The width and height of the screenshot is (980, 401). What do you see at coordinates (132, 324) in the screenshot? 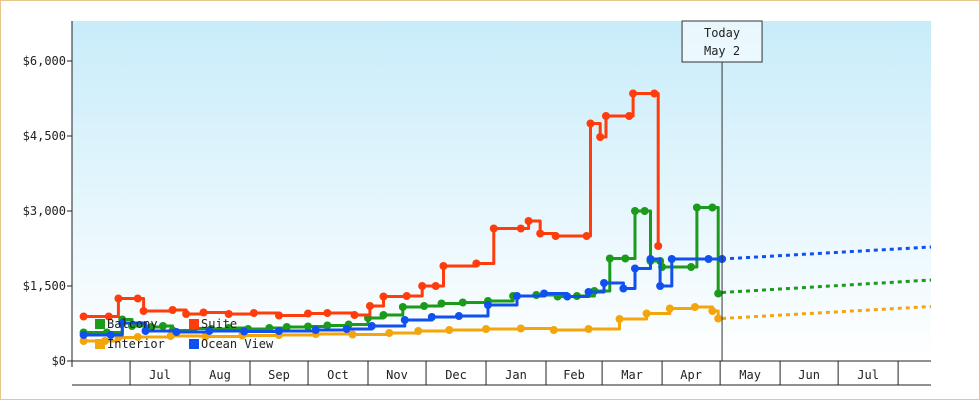
I see `legend-label-balcony: Balcony` at bounding box center [132, 324].